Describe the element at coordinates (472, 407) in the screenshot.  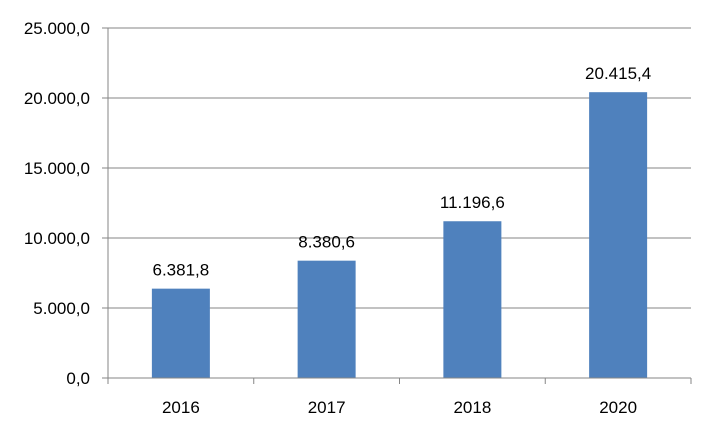
I see `x-tick-label: 2018` at that location.